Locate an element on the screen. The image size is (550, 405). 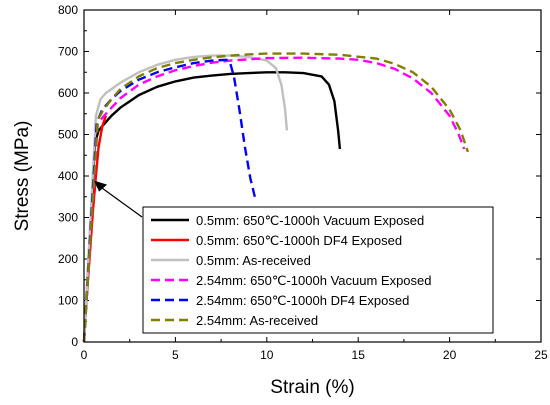
legend-label-5: 2.54mm: 650℃-1000h DF4 Exposed is located at coordinates (302, 300).